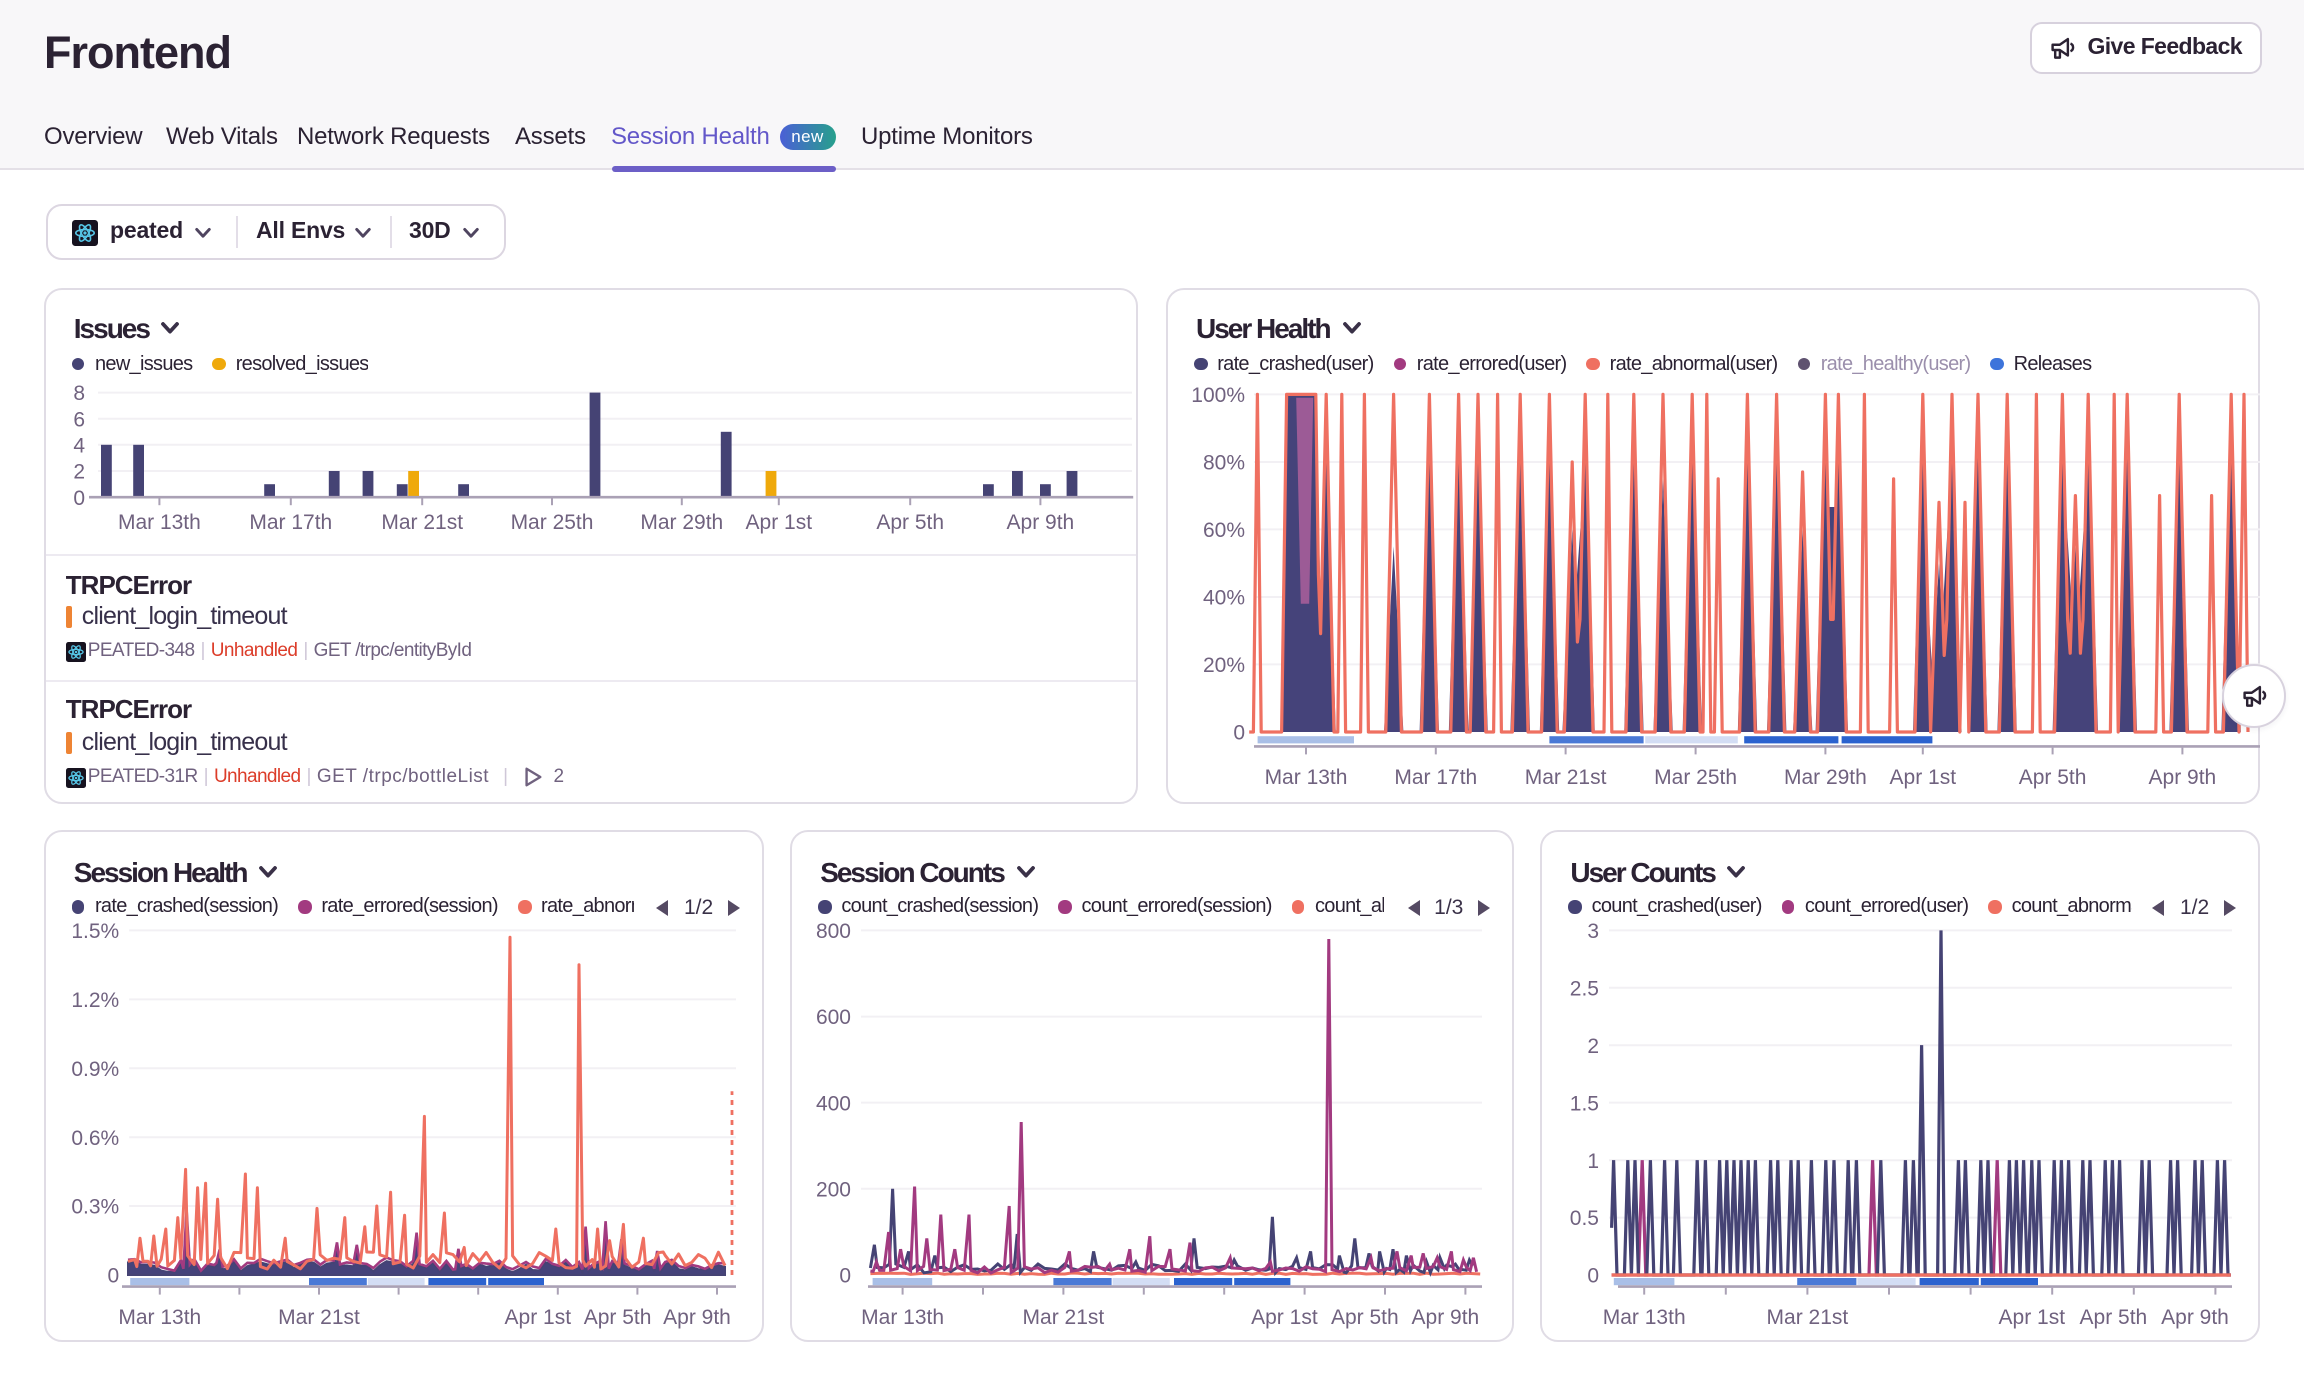  I want to click on svg-text: 800, so click(833, 931).